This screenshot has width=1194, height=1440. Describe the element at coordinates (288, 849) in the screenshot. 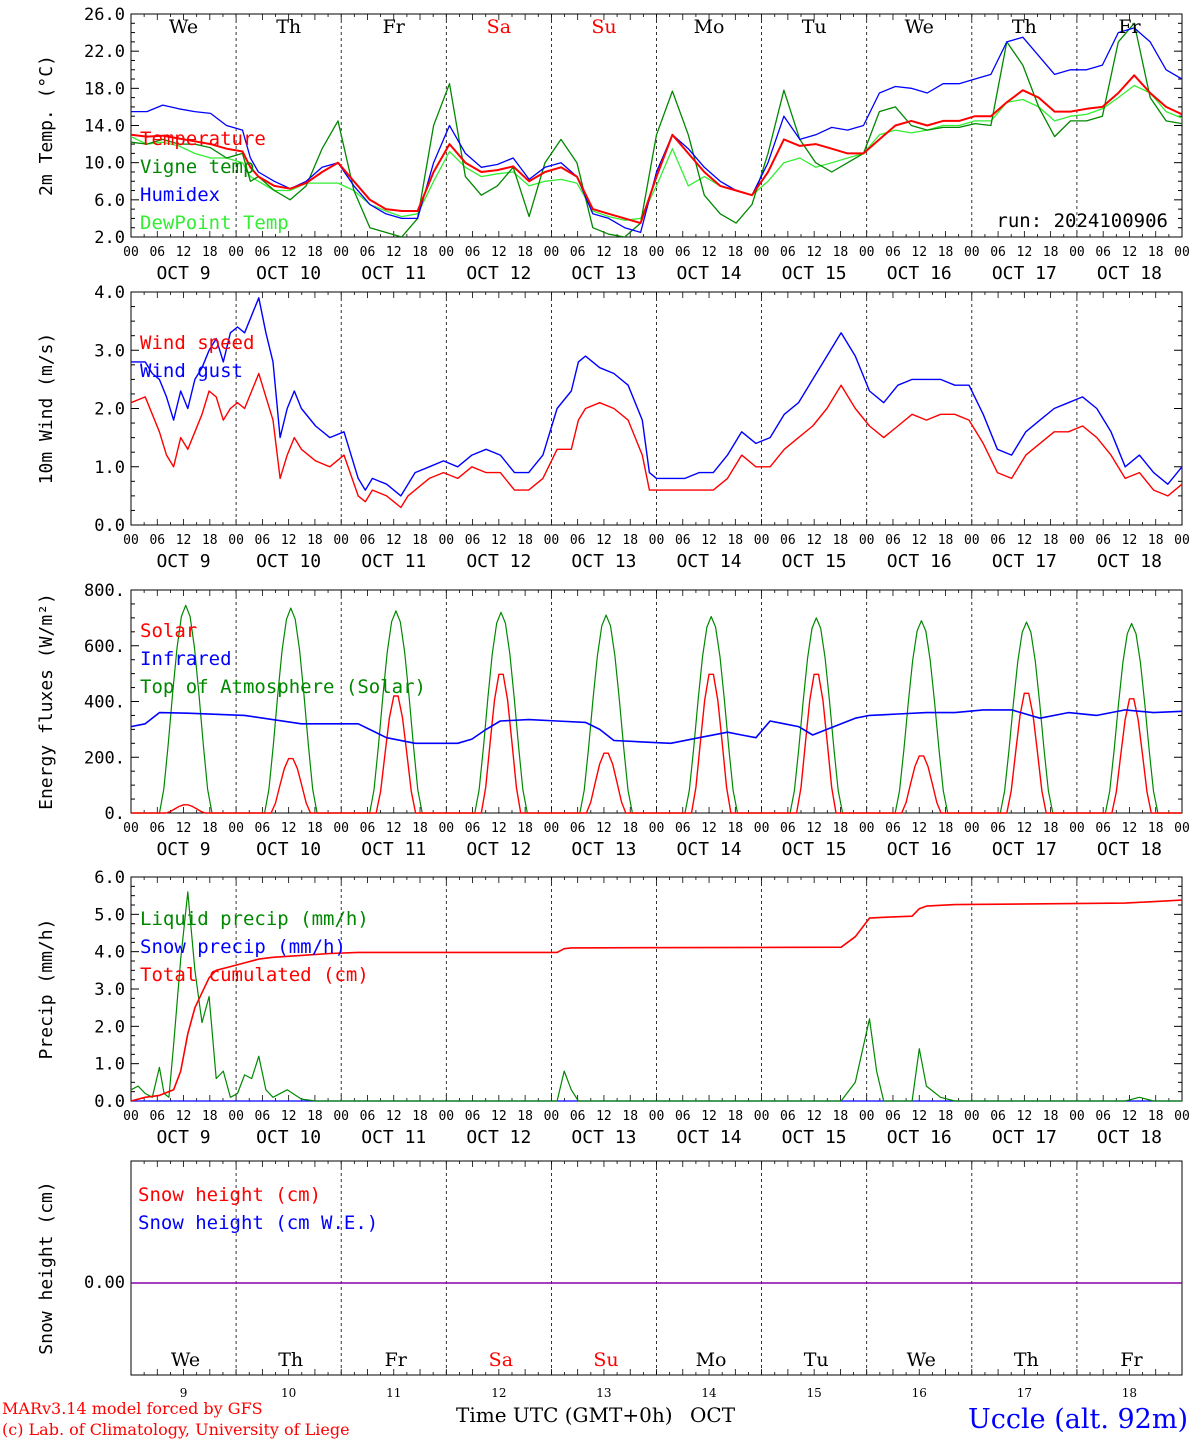

I see `date-label: OCT 10` at that location.